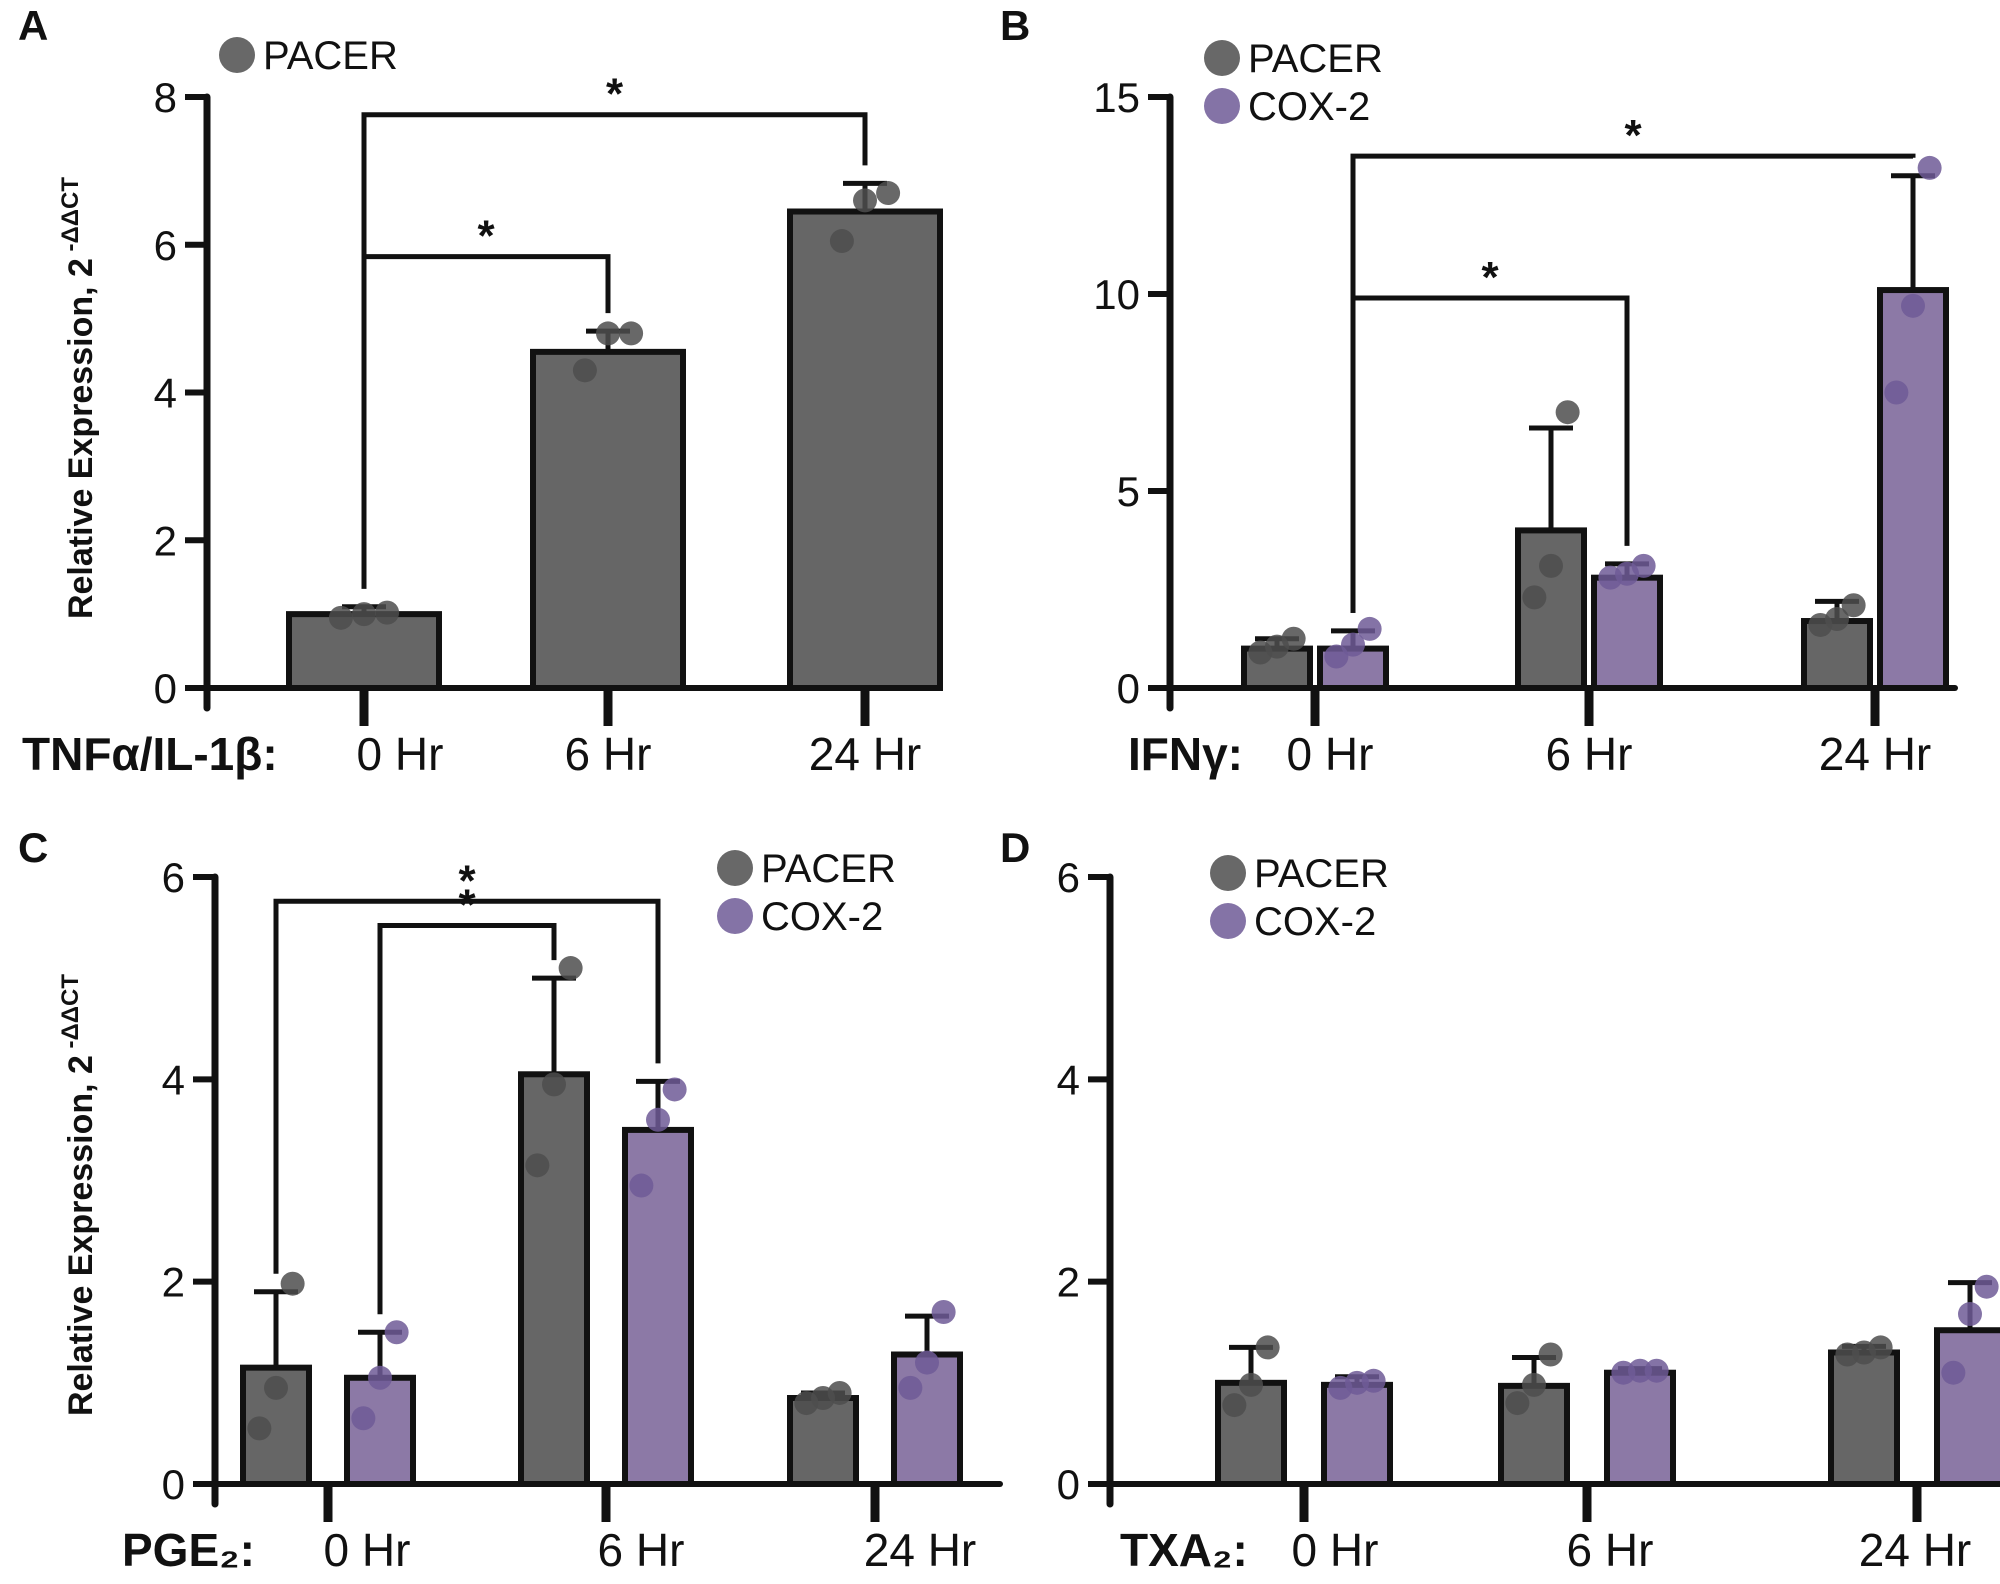  What do you see at coordinates (1116, 294) in the screenshot?
I see `y-tick-label: 10` at bounding box center [1116, 294].